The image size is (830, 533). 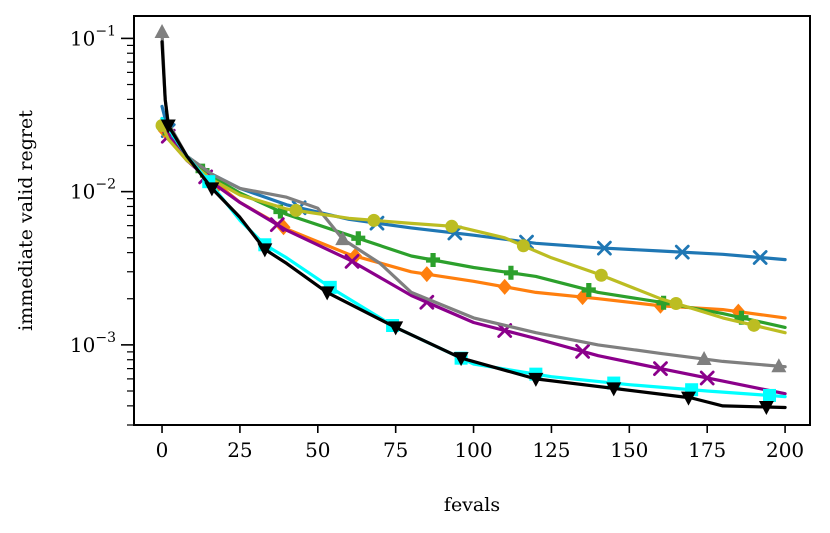 I want to click on y-tick-label: 10⁻¹, so click(x=93, y=36).